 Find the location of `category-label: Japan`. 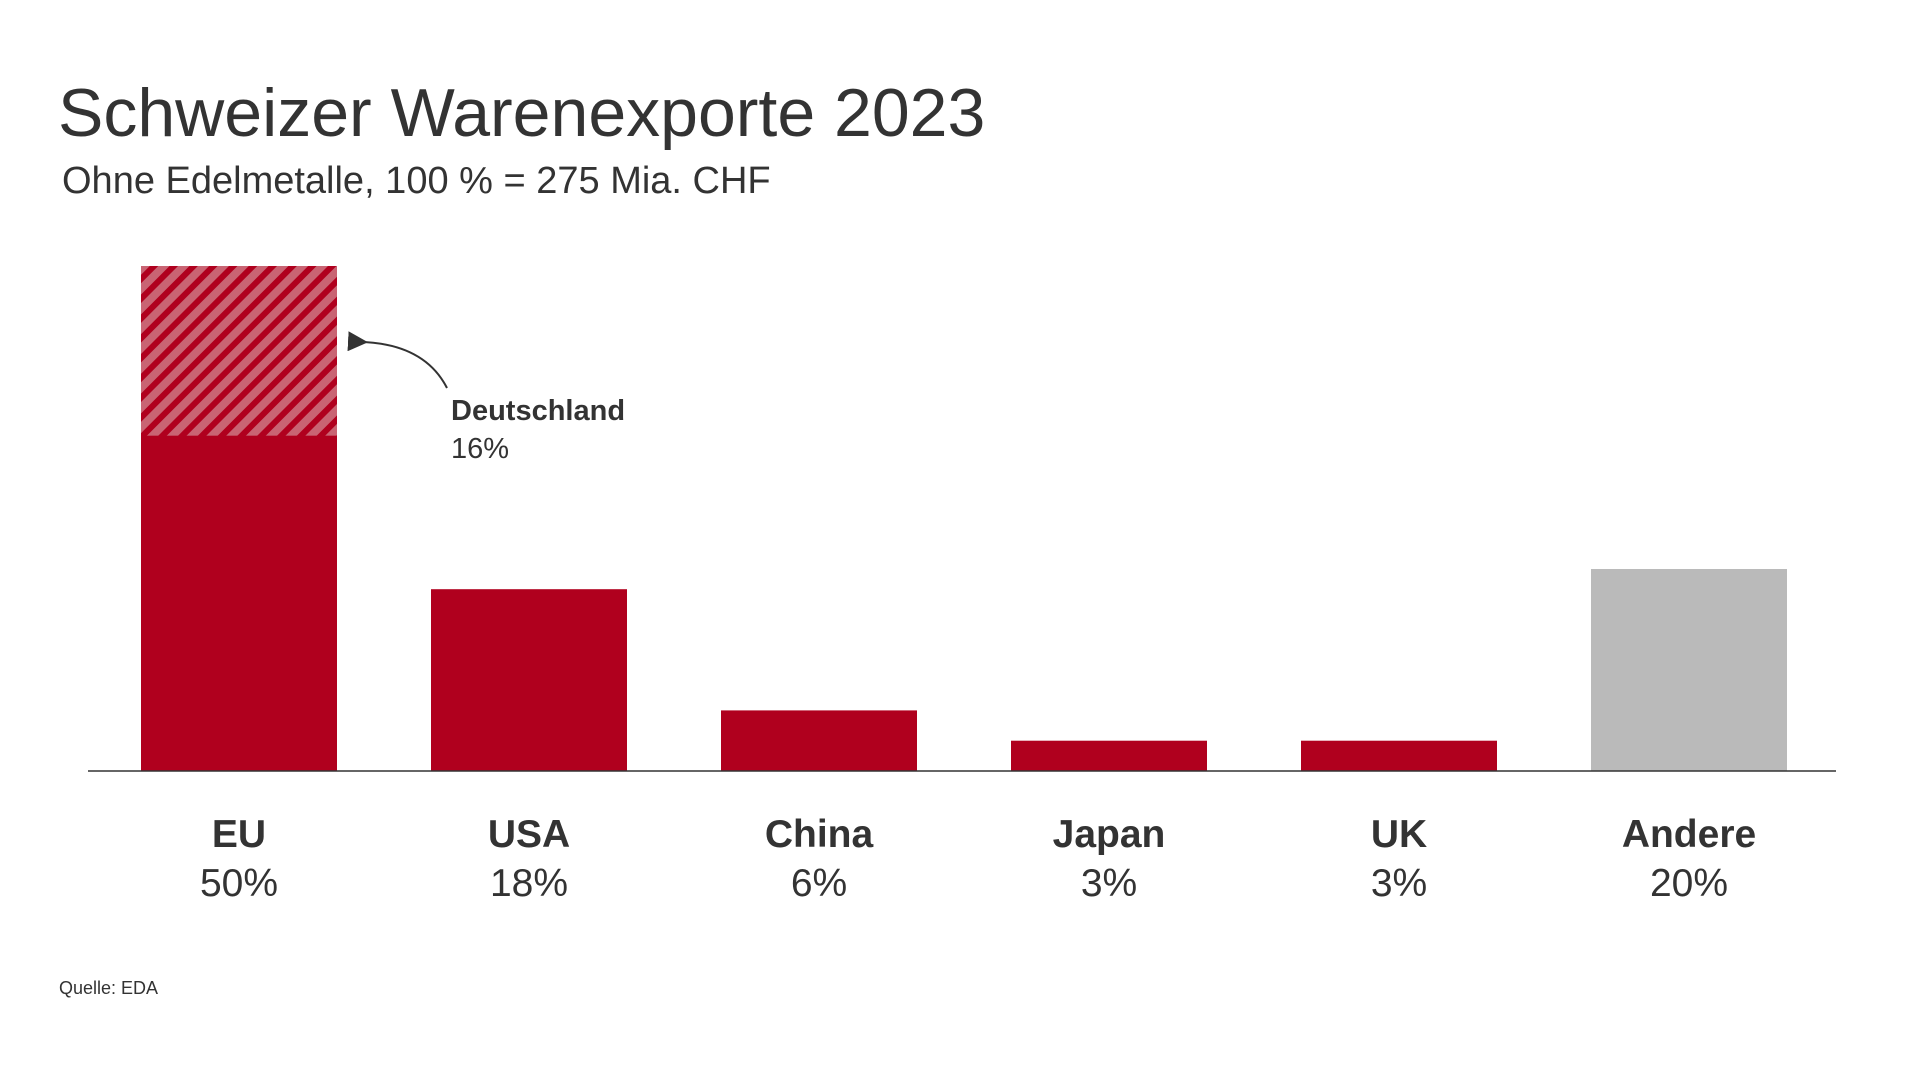

category-label: Japan is located at coordinates (1109, 834).